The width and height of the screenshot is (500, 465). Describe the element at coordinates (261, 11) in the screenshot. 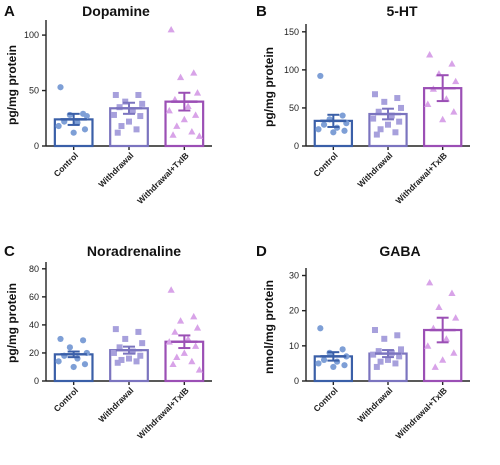

I see `panel-letter: B` at that location.